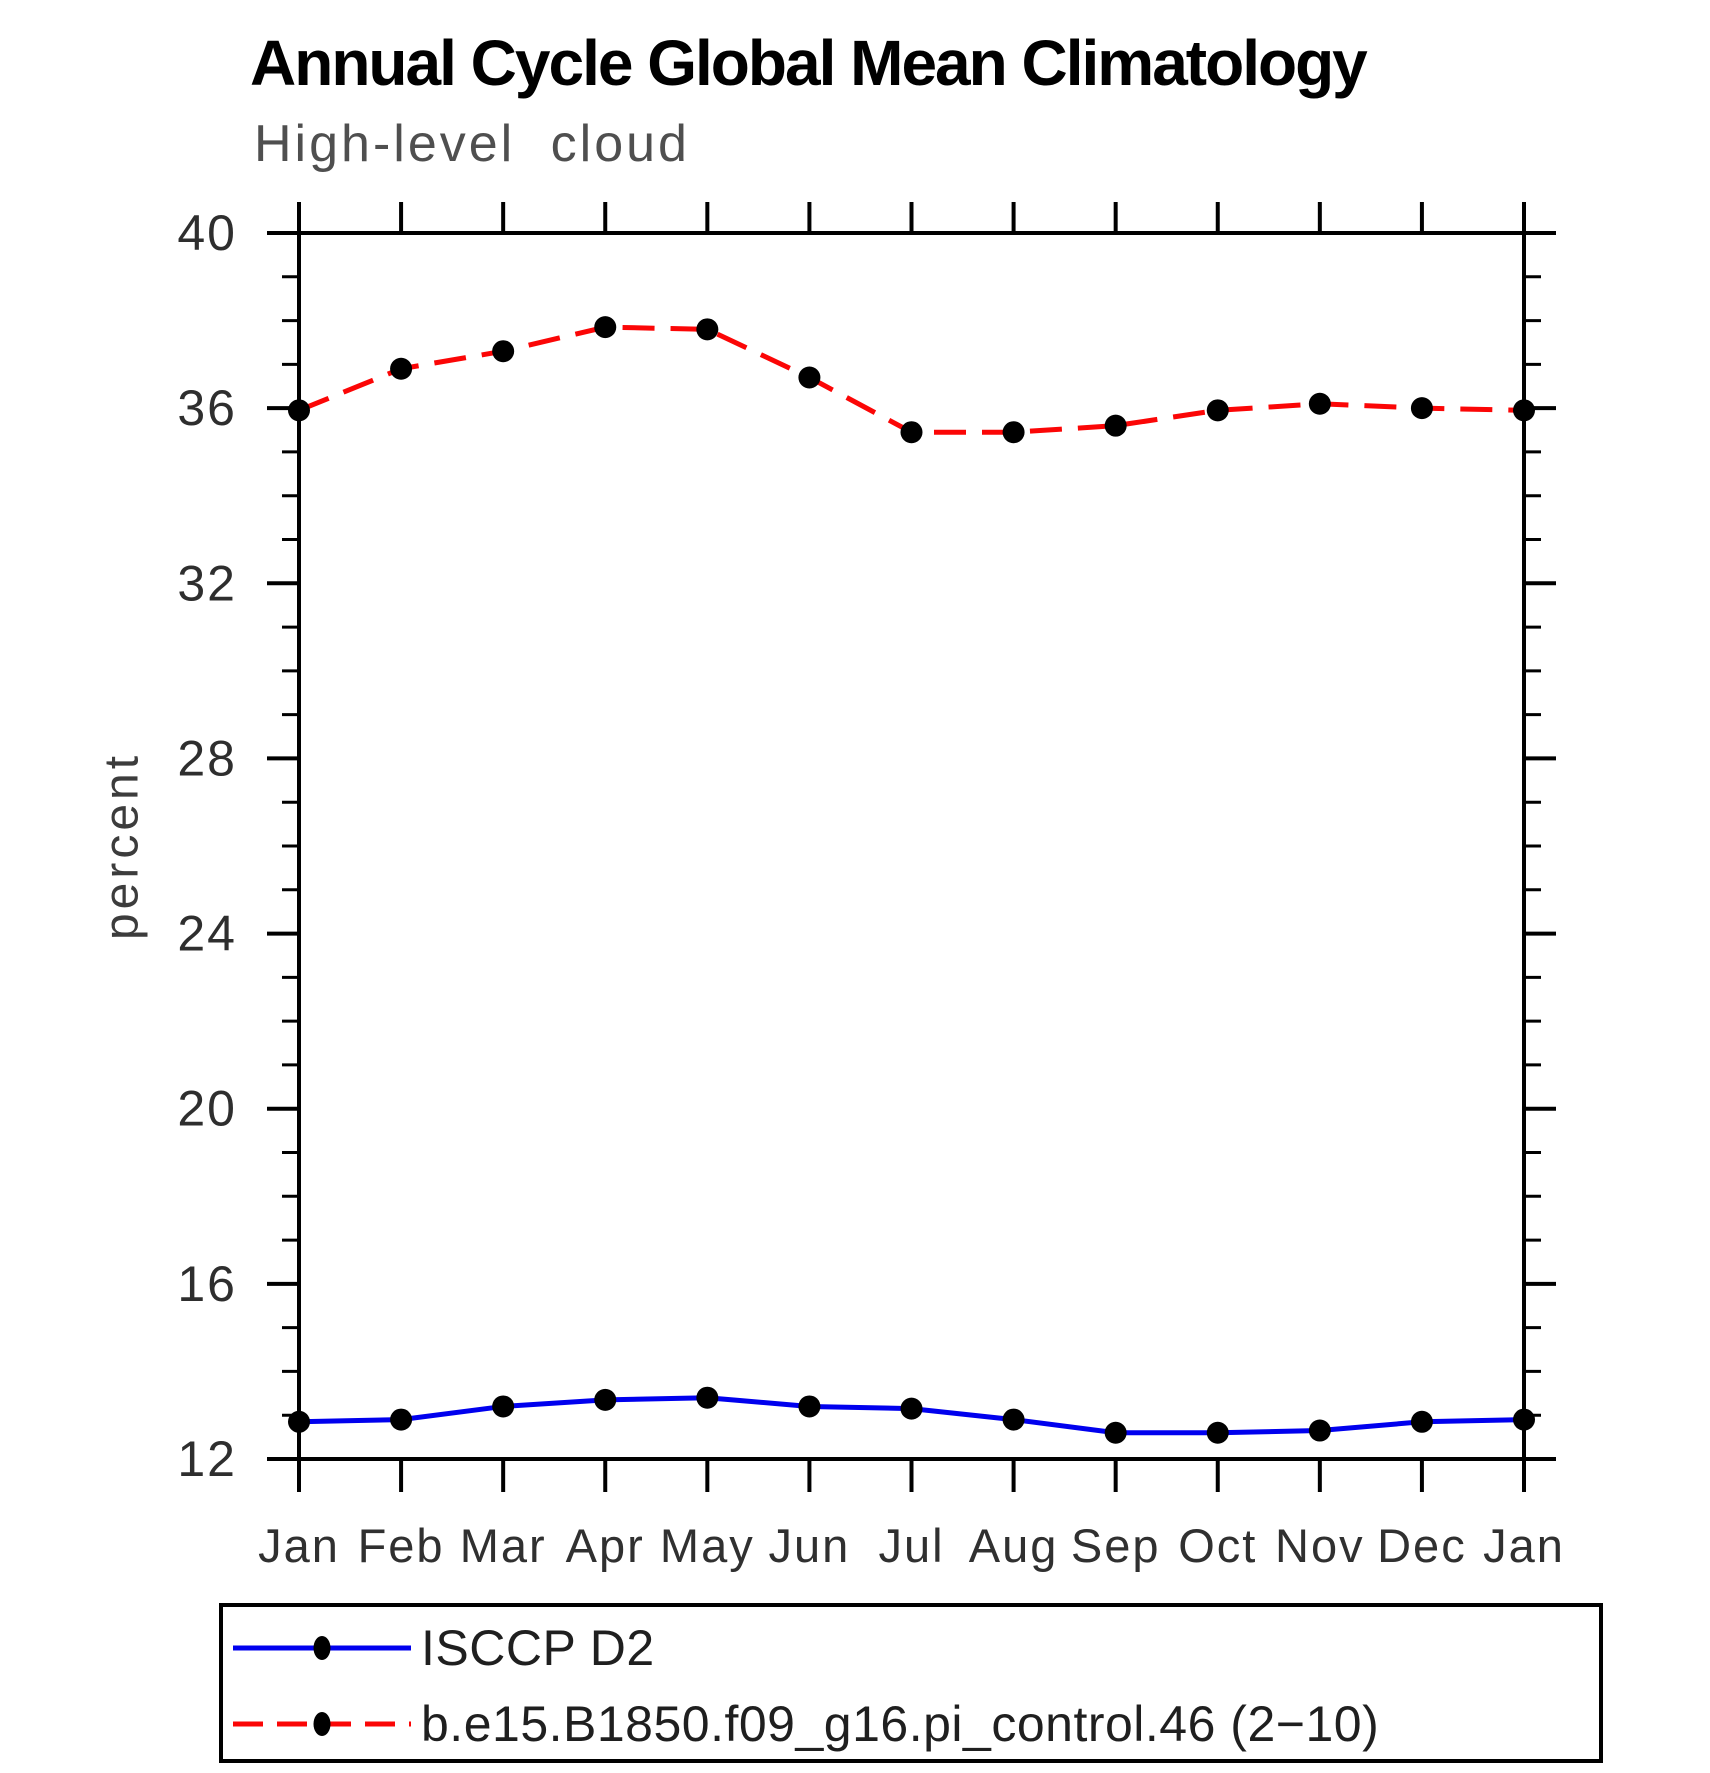 This screenshot has height=1773, width=1710. Describe the element at coordinates (707, 1545) in the screenshot. I see `x-tick-label: May` at that location.